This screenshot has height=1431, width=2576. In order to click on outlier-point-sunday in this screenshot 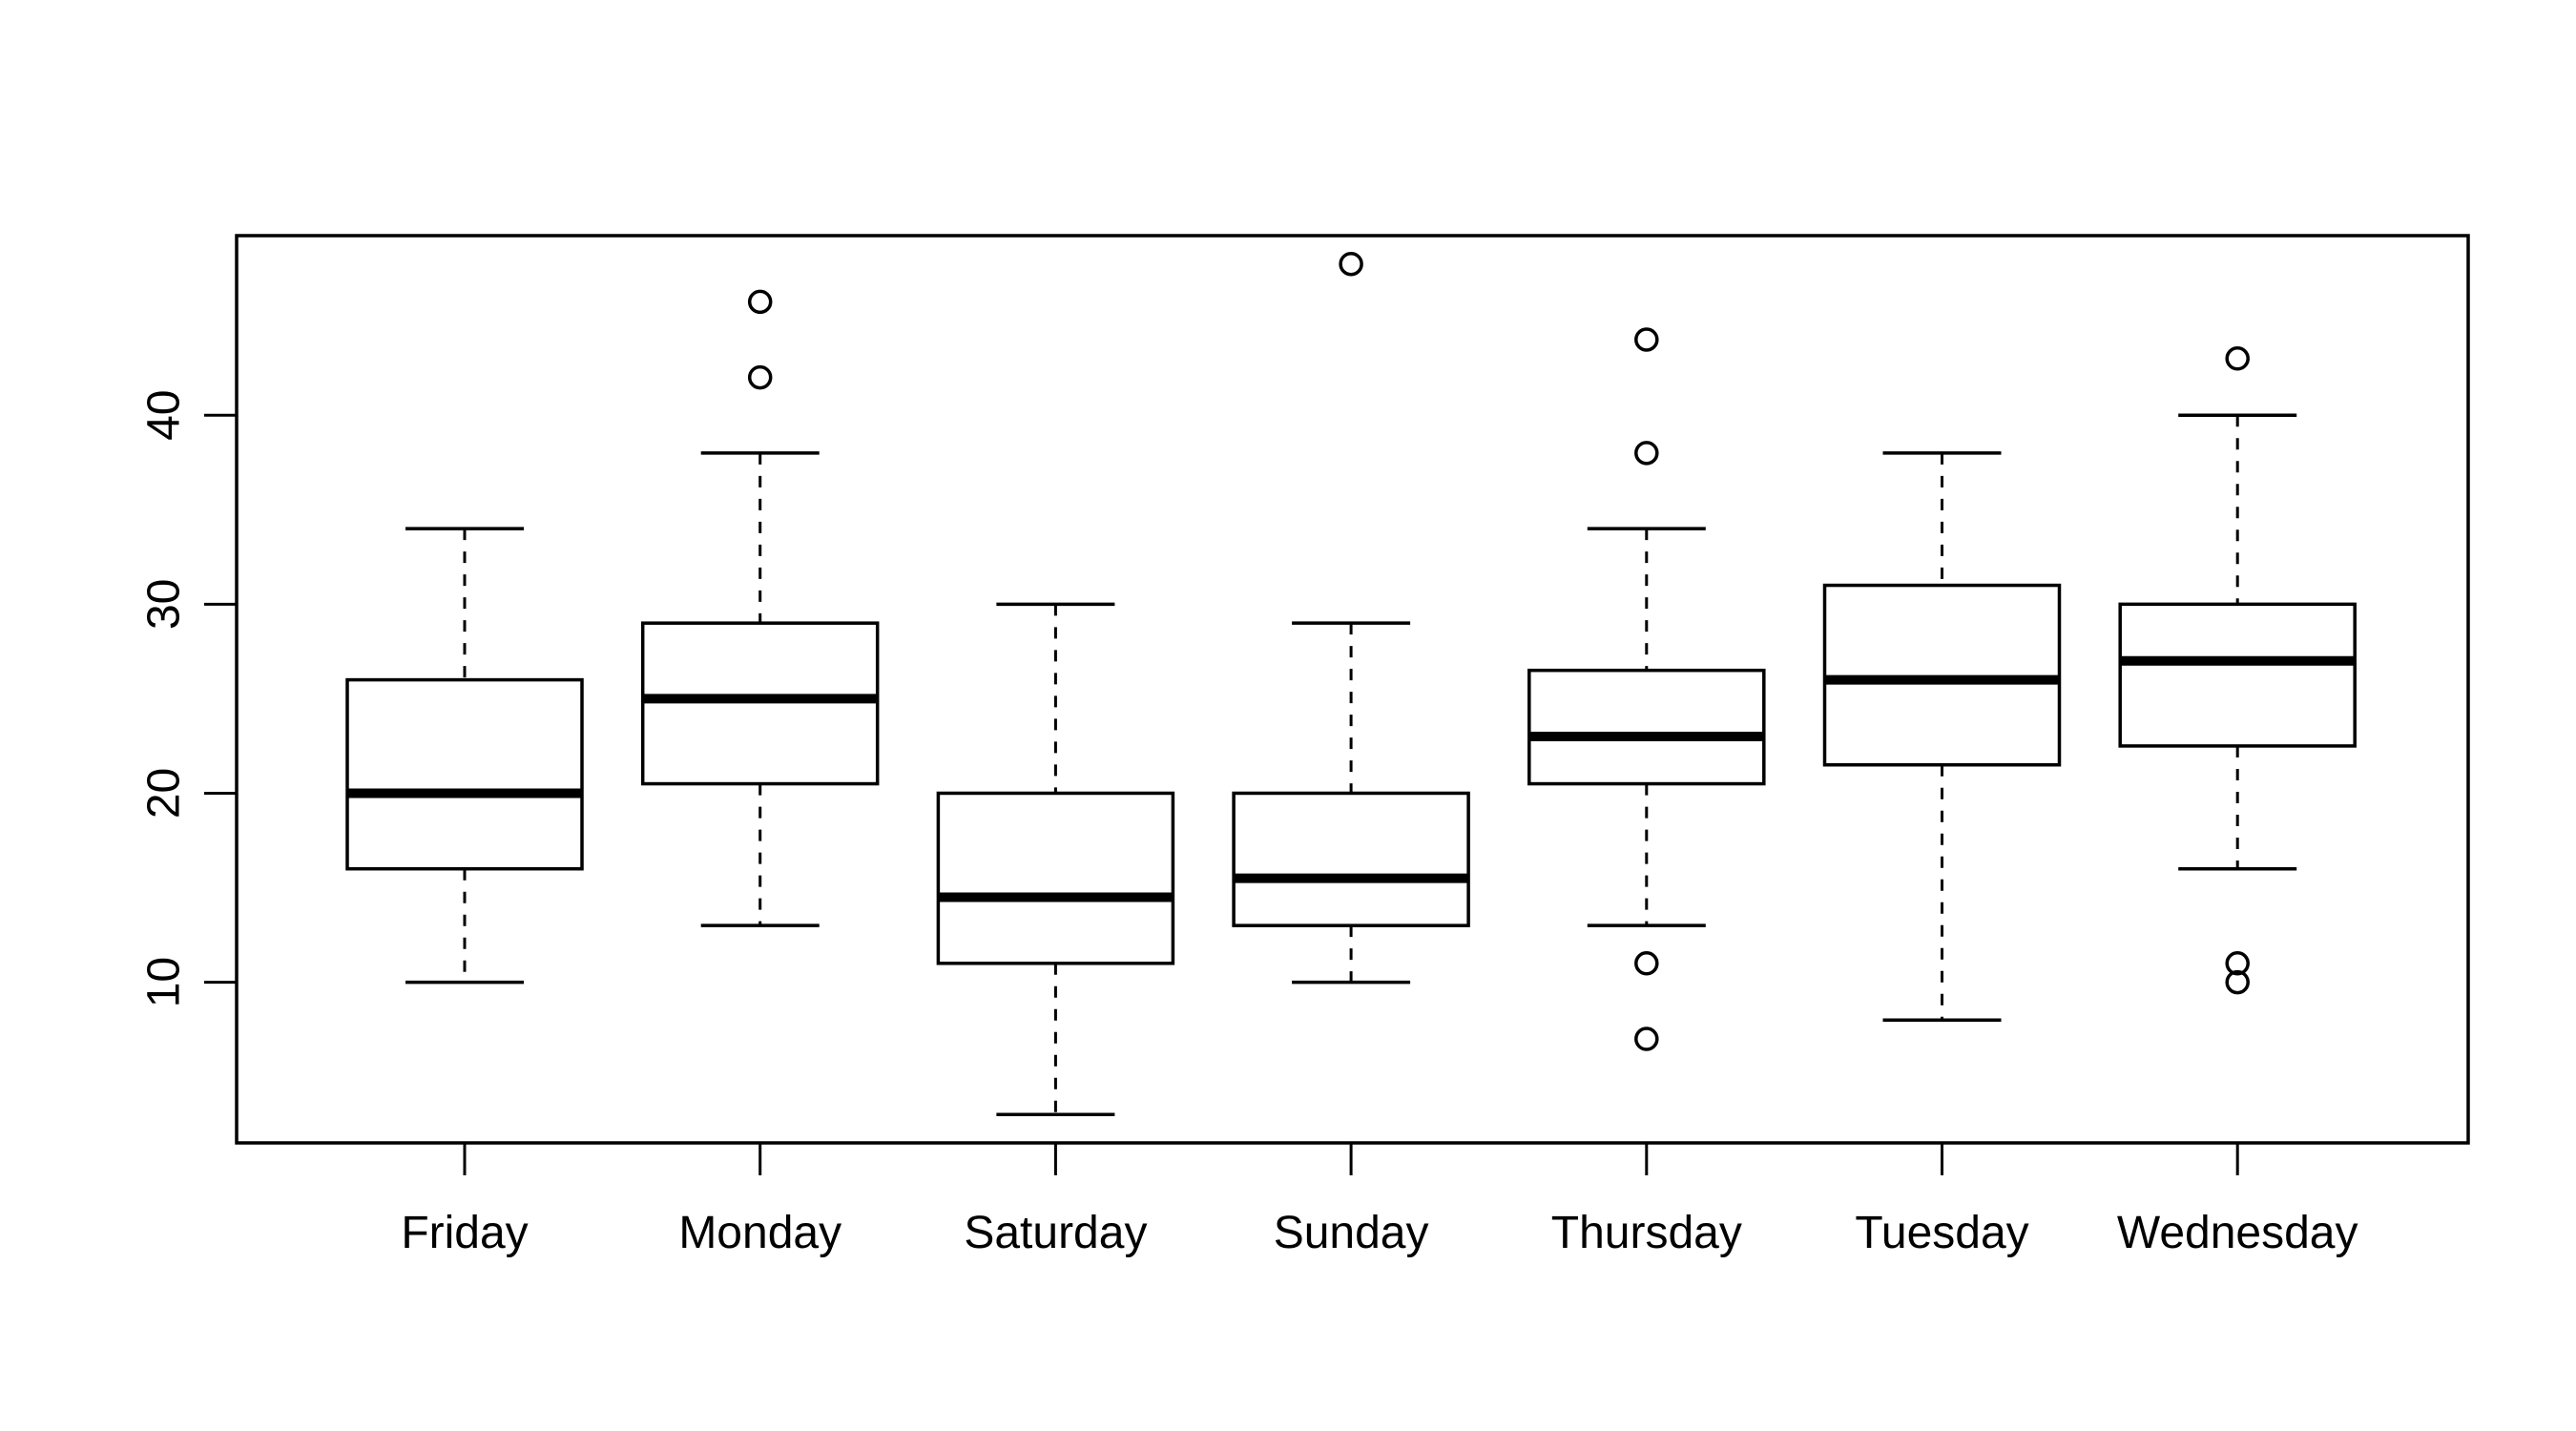, I will do `click(1351, 264)`.